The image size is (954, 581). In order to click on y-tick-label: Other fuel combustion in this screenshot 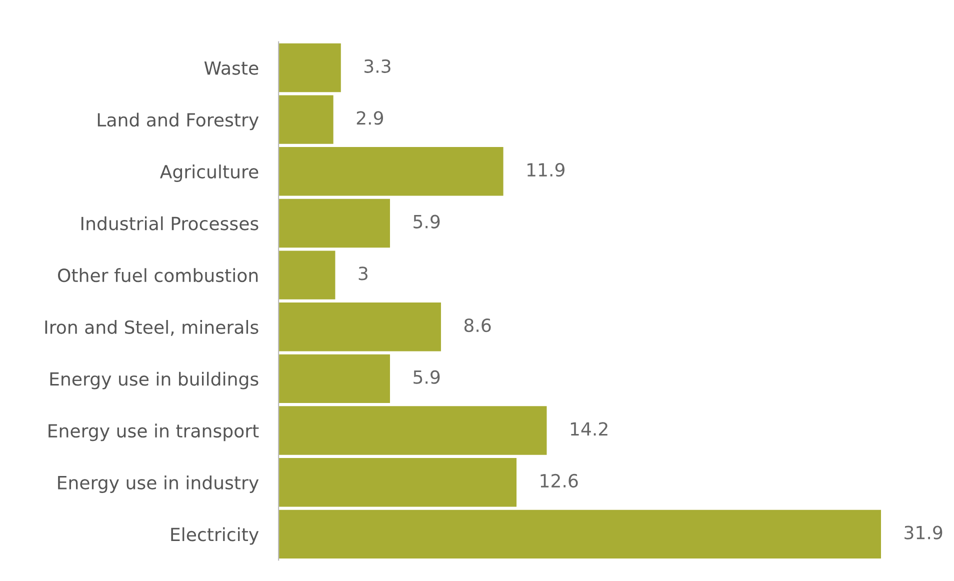, I will do `click(158, 275)`.